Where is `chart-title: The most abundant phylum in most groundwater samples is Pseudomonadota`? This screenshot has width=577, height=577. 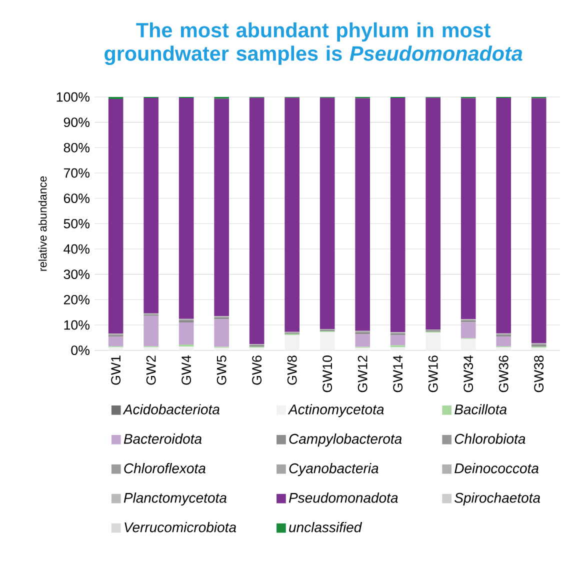 chart-title: The most abundant phylum in most groundwater samples is Pseudomonadota is located at coordinates (313, 43).